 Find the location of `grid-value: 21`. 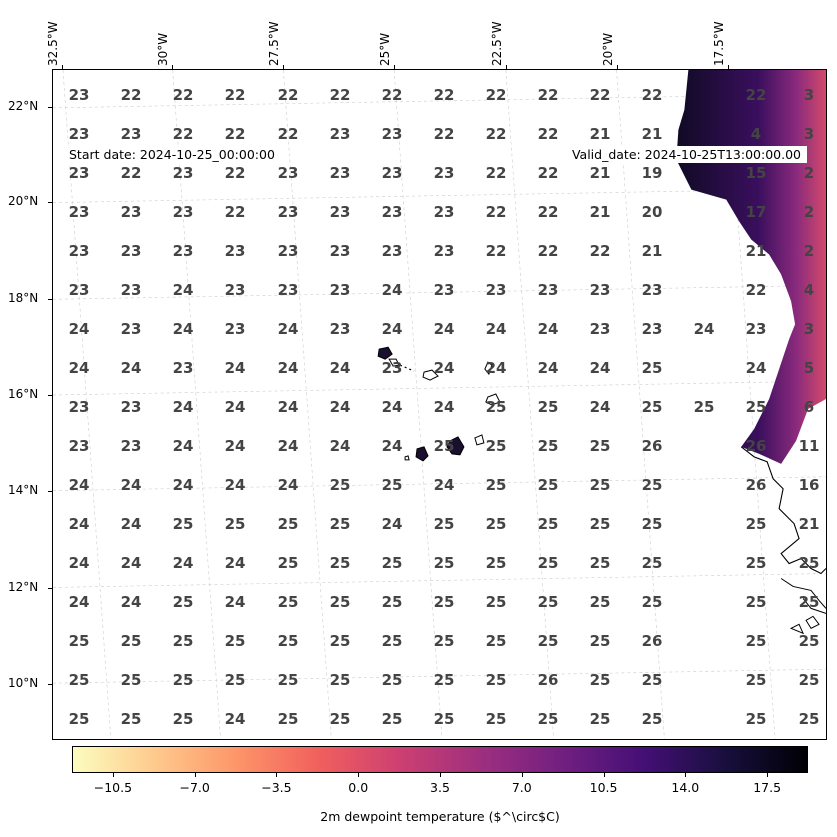

grid-value: 21 is located at coordinates (652, 134).